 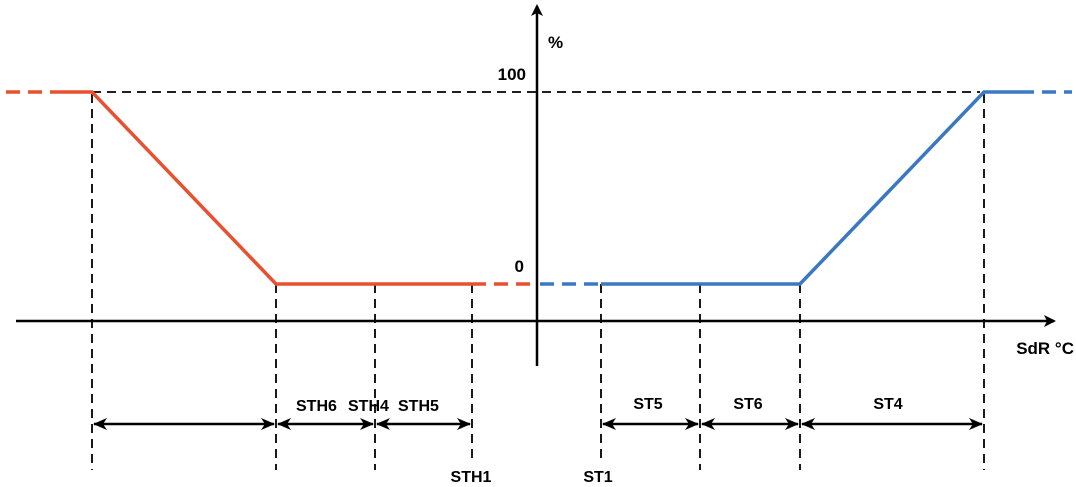 I want to click on band-label-st5: ST5, so click(x=647, y=404).